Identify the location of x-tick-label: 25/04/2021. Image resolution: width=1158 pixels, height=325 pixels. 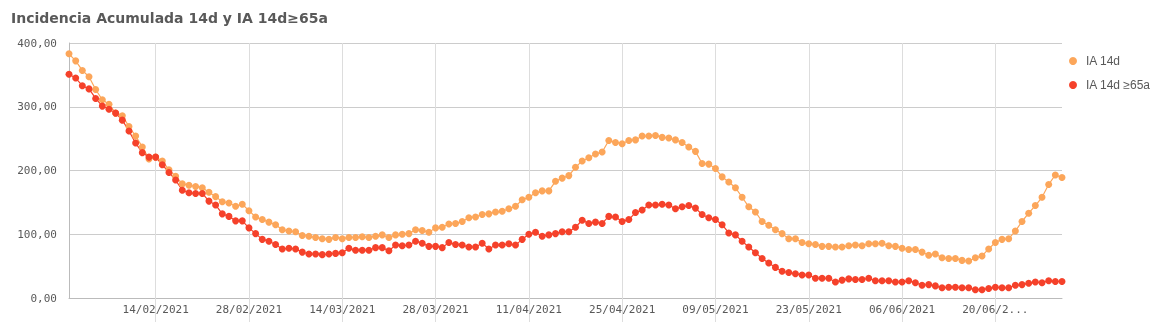
(622, 309).